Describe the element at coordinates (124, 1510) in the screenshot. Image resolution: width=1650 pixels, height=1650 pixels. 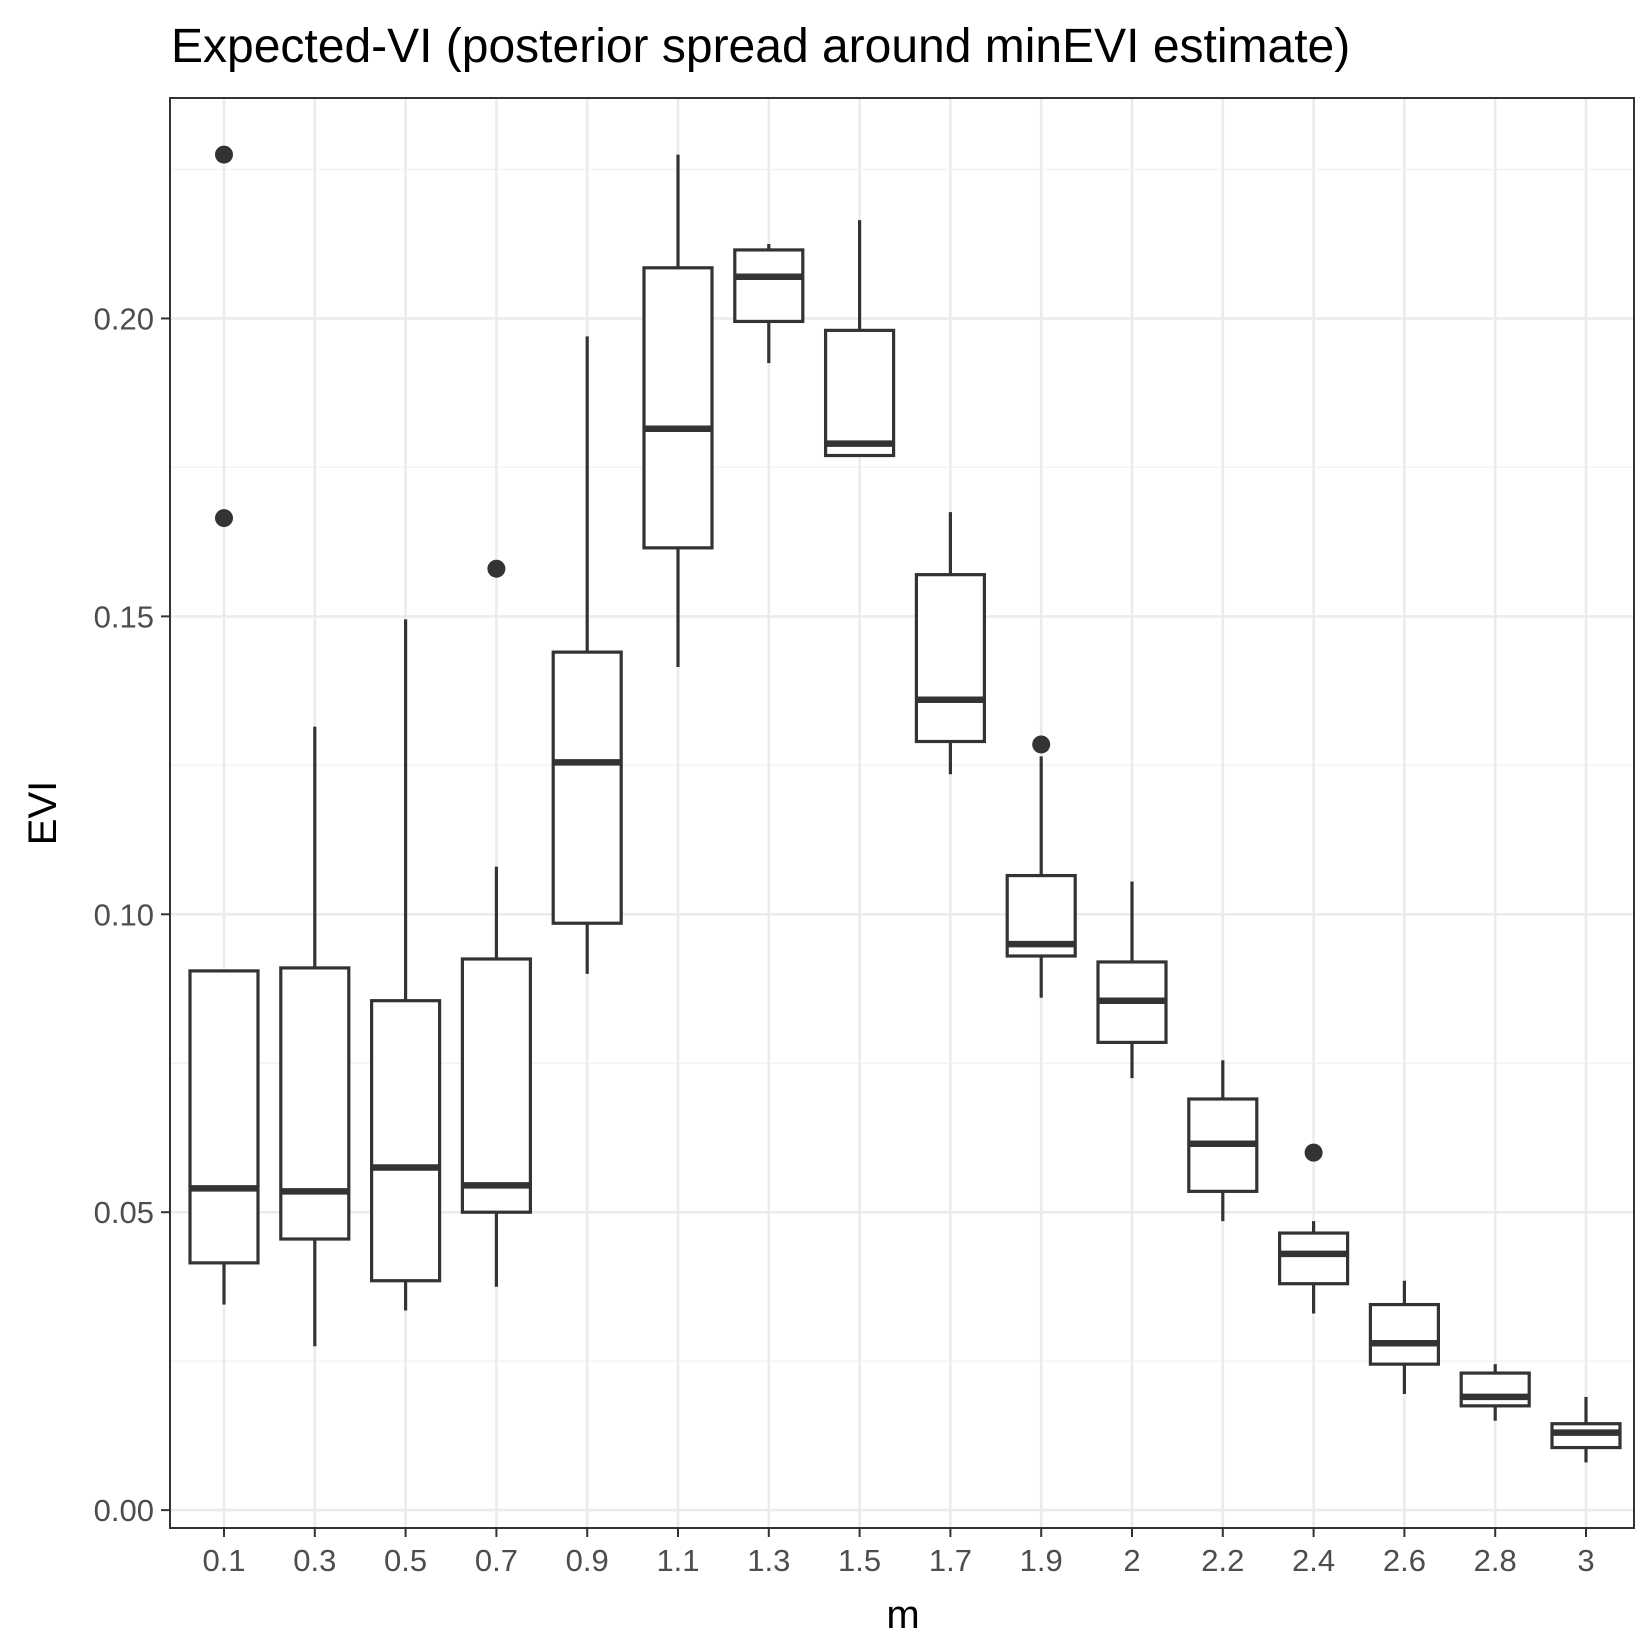
I see `y-tick-label: 0.00` at that location.